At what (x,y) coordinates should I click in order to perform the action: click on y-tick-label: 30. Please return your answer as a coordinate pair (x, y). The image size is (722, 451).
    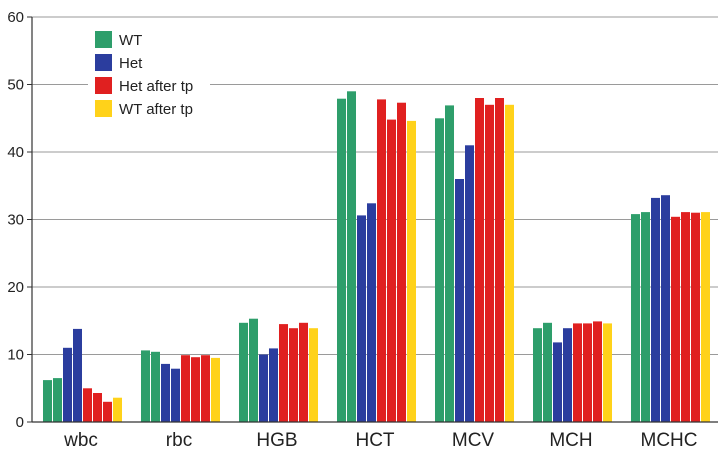
    Looking at the image, I should click on (15, 220).